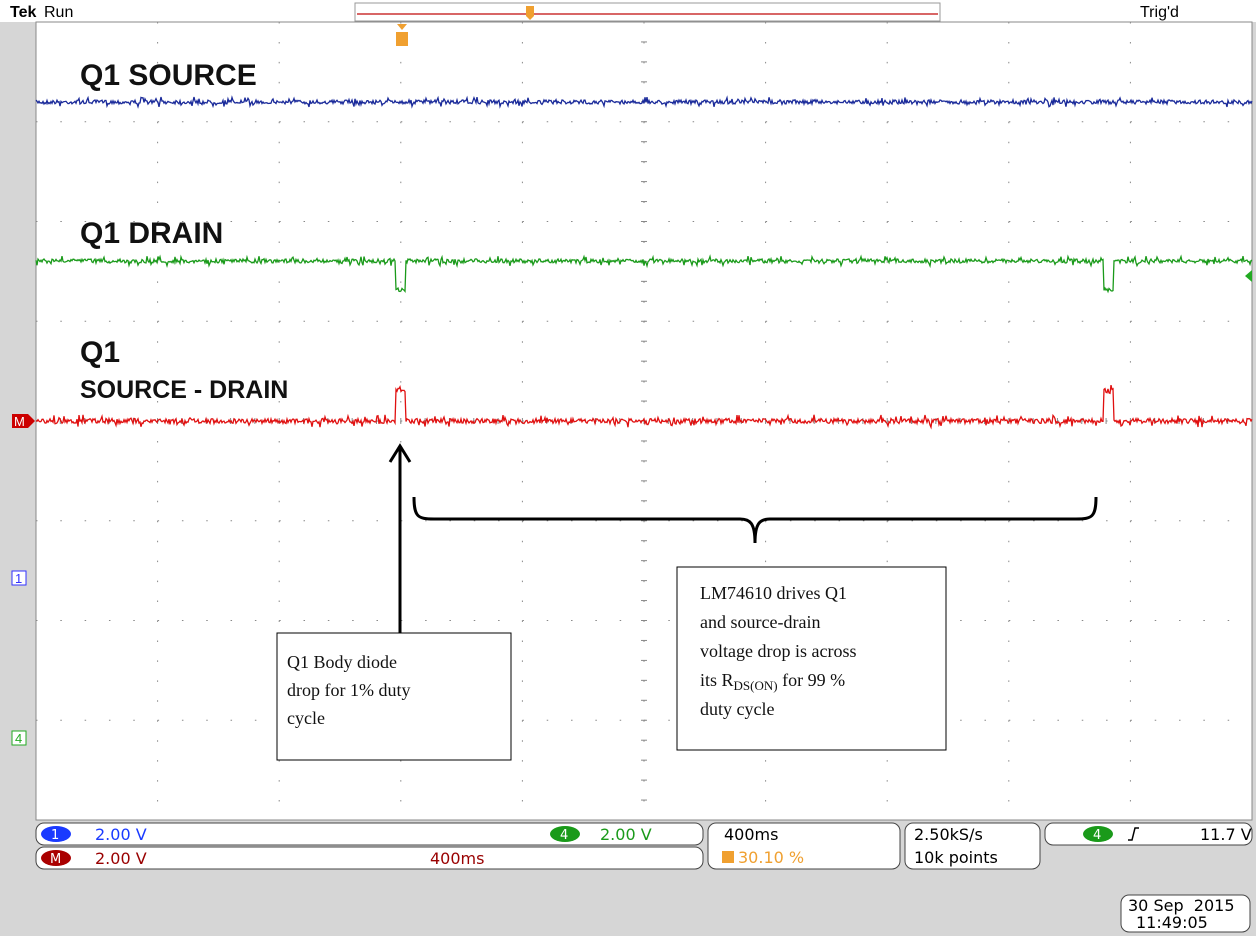  I want to click on annotation: Q1 Body diode drop for 1% duty cycle, so click(394, 602).